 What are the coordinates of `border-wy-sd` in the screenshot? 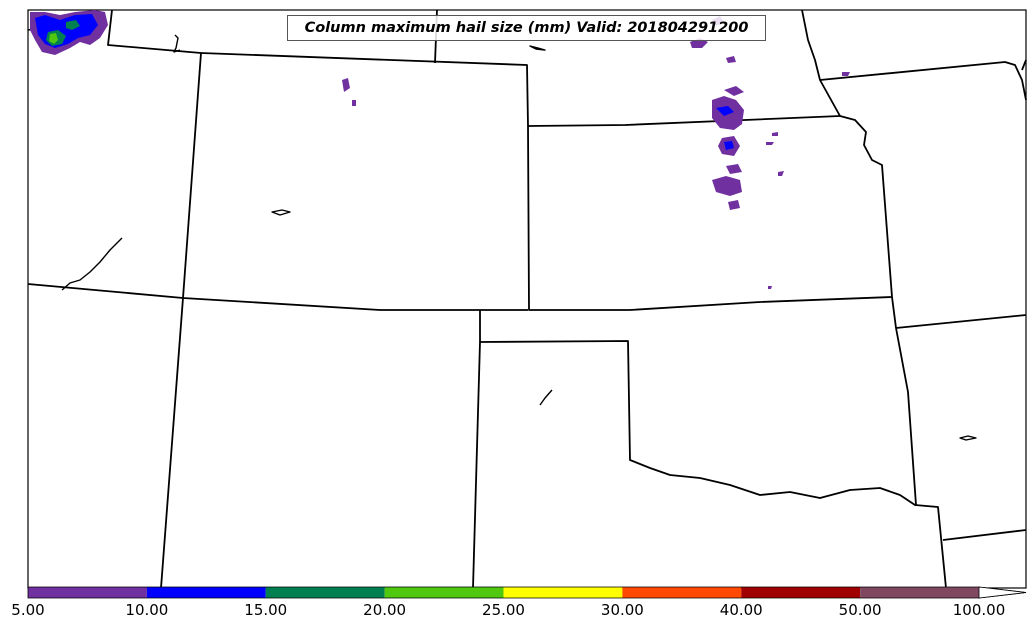 It's located at (364, 89).